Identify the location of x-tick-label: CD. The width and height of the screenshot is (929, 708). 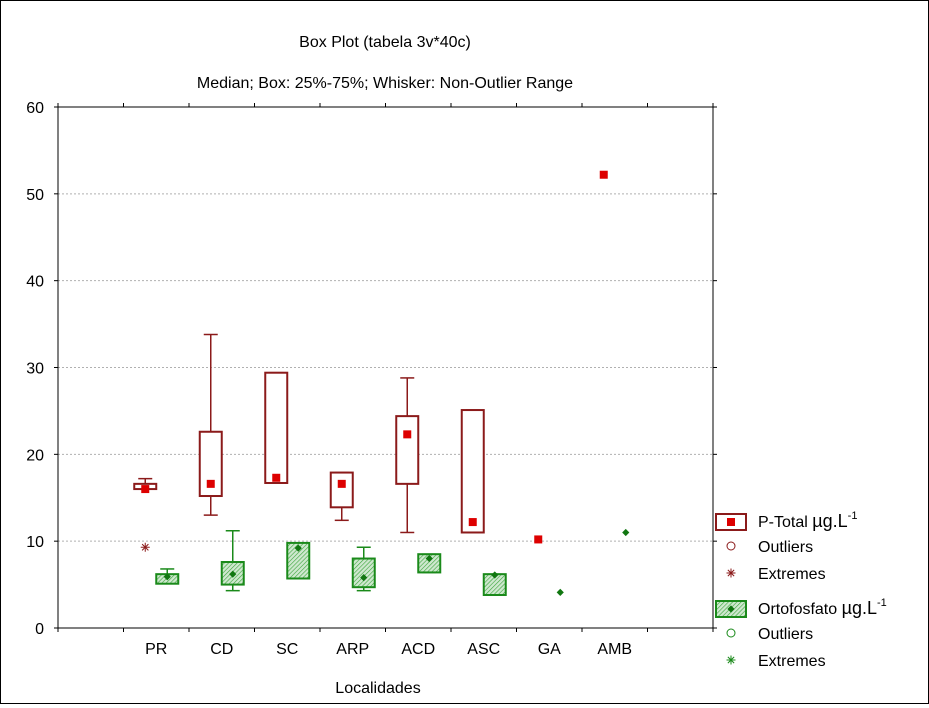
(221, 649).